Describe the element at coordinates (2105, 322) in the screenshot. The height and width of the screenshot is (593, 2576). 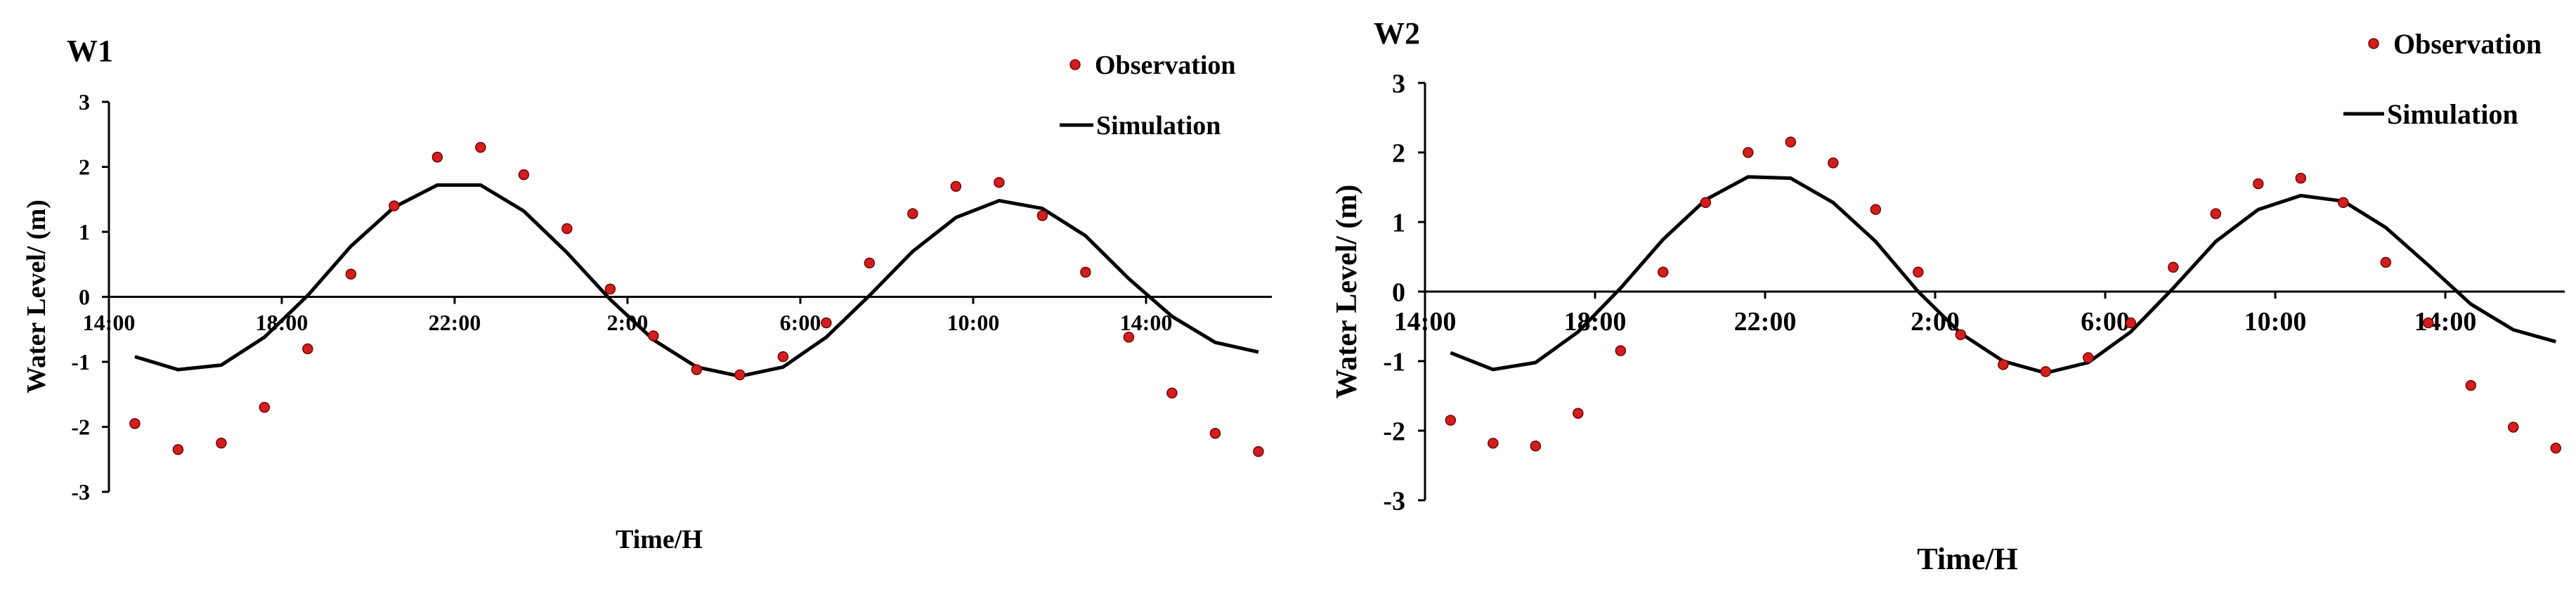
I see `x-tick-label: 6:00` at that location.